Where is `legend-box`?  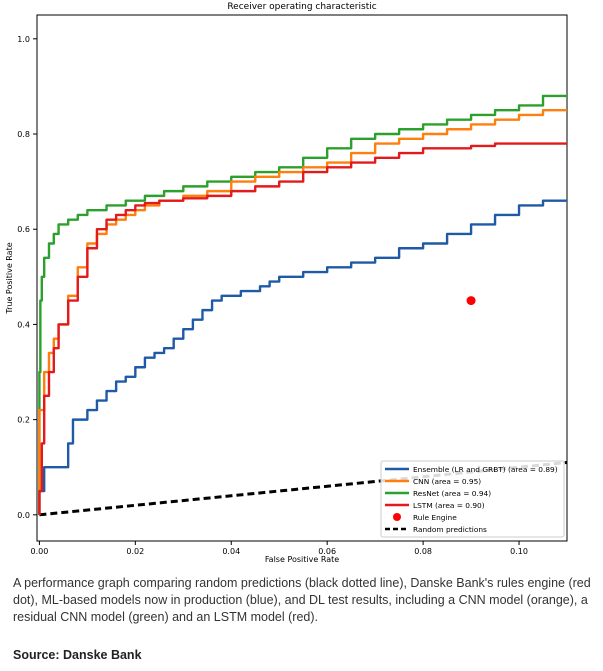
legend-box is located at coordinates (472, 499).